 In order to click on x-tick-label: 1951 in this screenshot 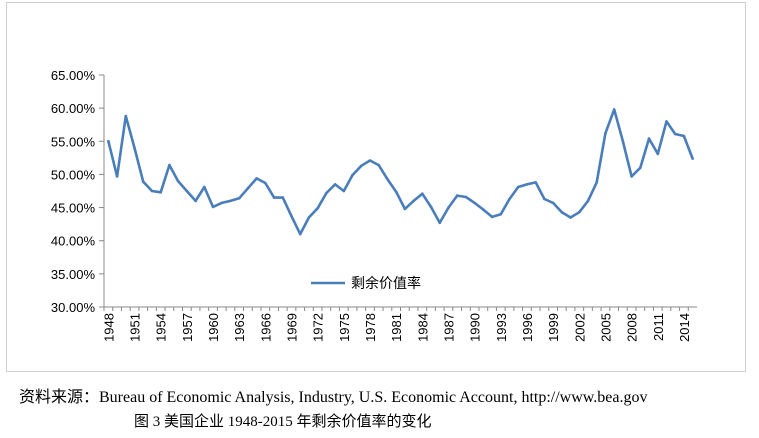, I will do `click(135, 327)`.